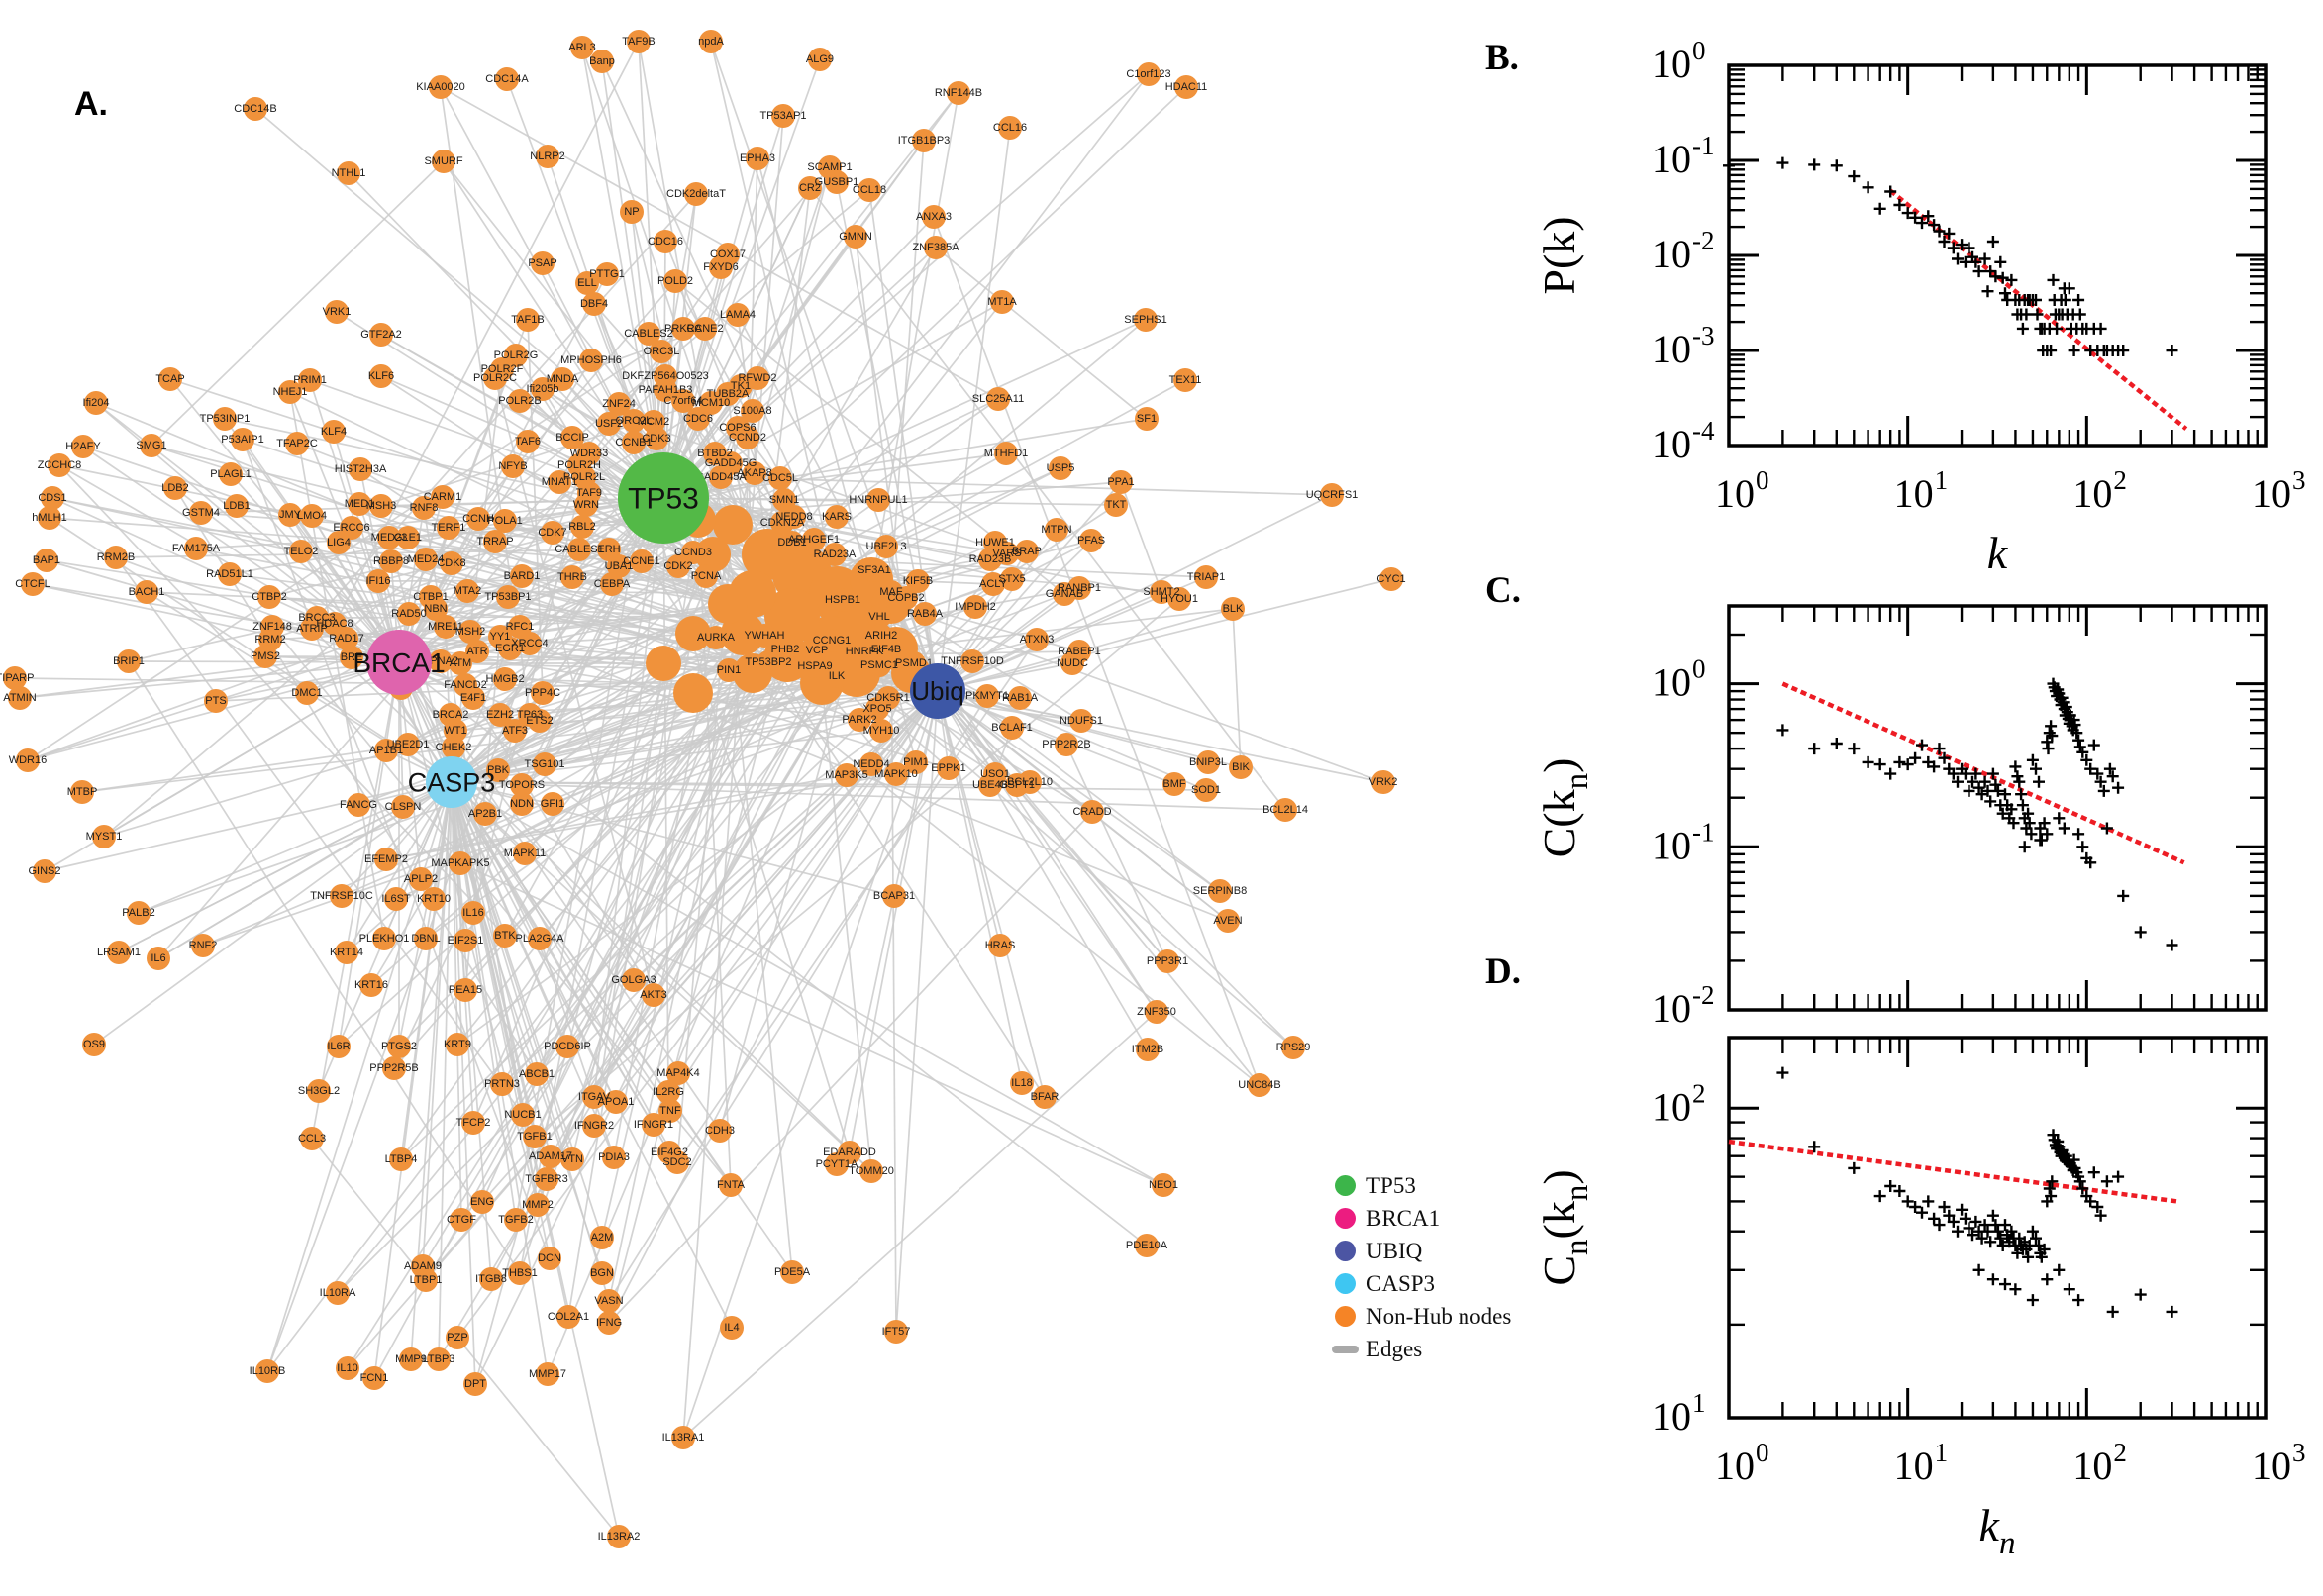 The width and height of the screenshot is (2323, 1596). Describe the element at coordinates (589, 493) in the screenshot. I see `svg-text: TAF9` at that location.